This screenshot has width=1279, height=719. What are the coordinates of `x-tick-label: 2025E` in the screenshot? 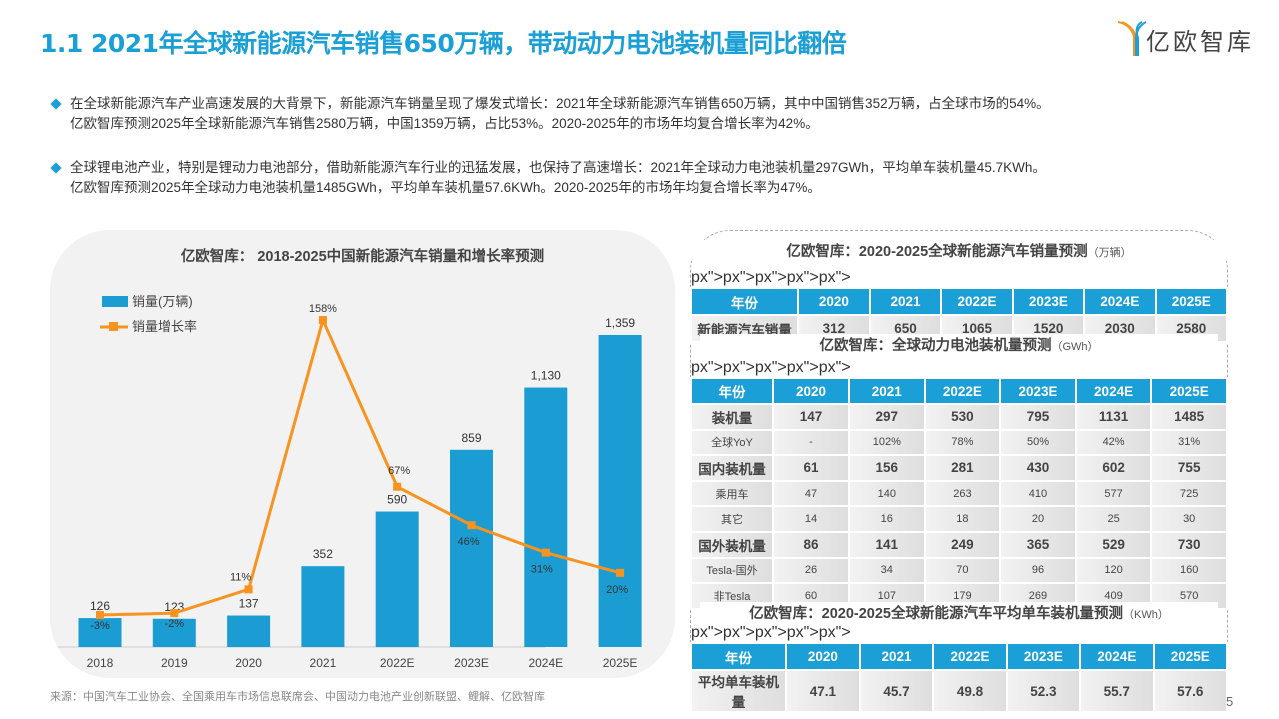 It's located at (620, 663).